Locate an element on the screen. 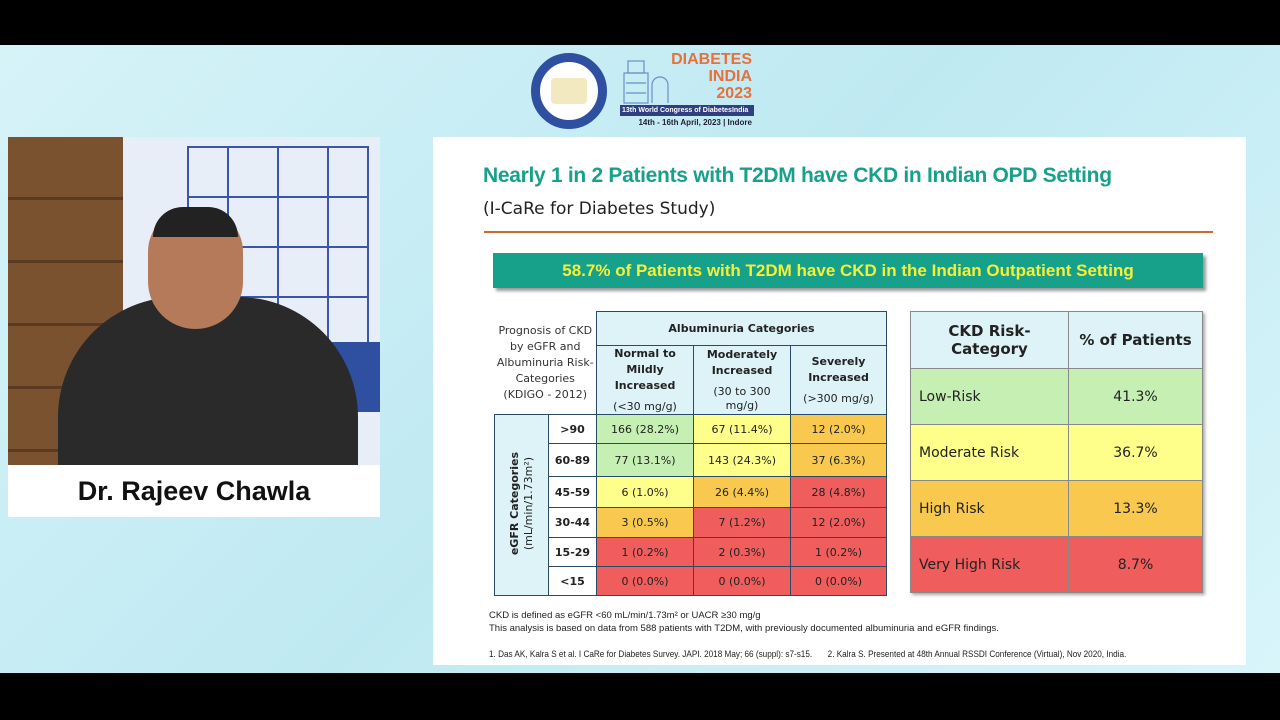 This screenshot has width=1280, height=720. table-row: 15-29 1 (0.2%) 2 (0.3%) 1 (0.2%) is located at coordinates (691, 552).